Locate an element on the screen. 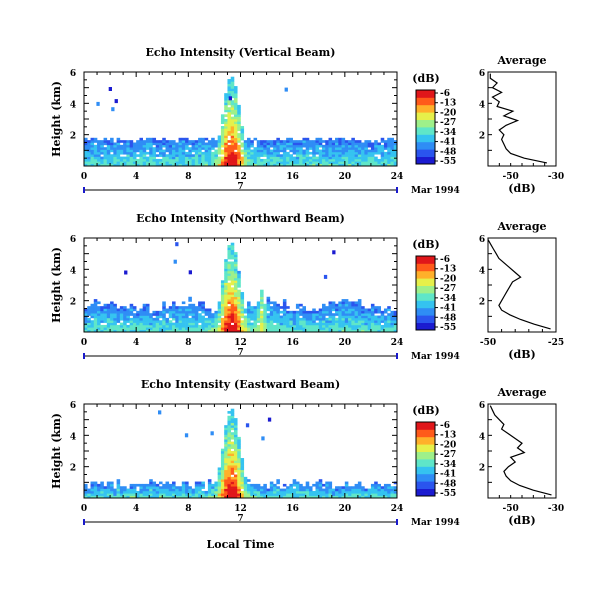  profile-title: Average is located at coordinates (521, 60).